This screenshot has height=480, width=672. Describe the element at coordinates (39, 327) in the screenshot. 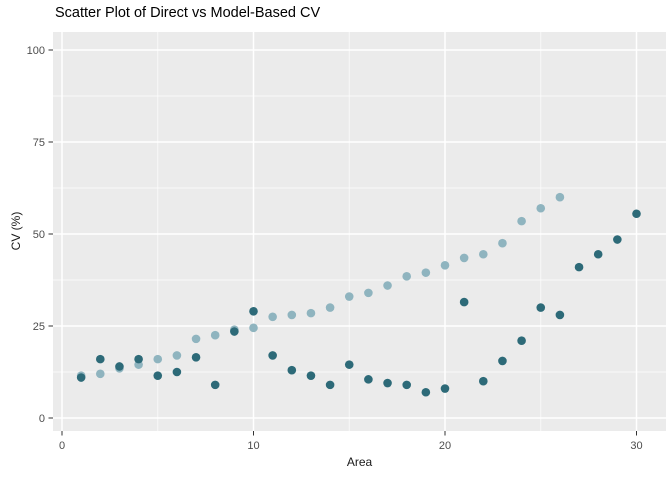

I see `y-tick-label: 25` at that location.